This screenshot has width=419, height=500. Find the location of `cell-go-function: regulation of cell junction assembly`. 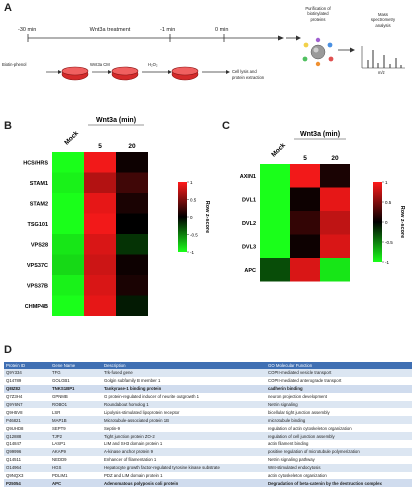

cell-go-function: regulation of cell junction assembly is located at coordinates (339, 436).